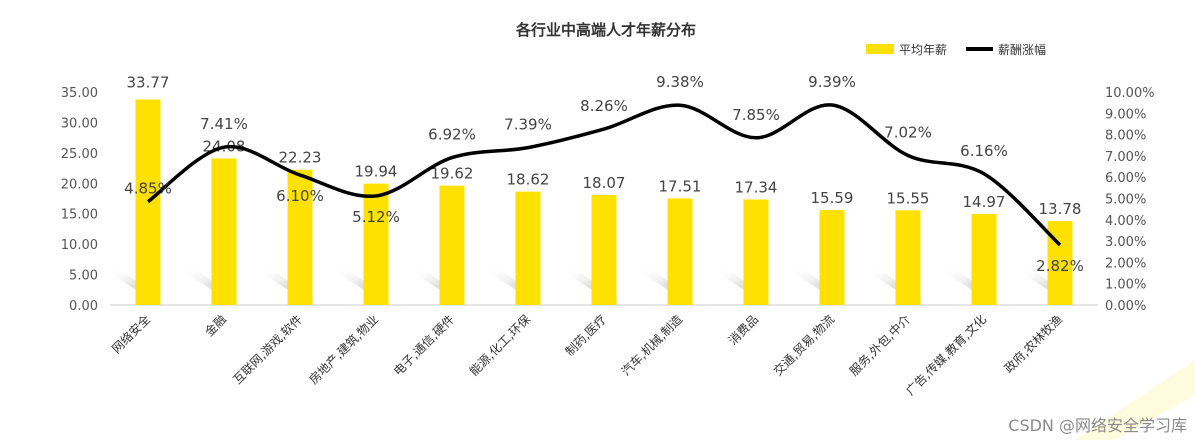 This screenshot has width=1195, height=442. What do you see at coordinates (832, 82) in the screenshot?
I see `line-data-label: 9.39%` at bounding box center [832, 82].